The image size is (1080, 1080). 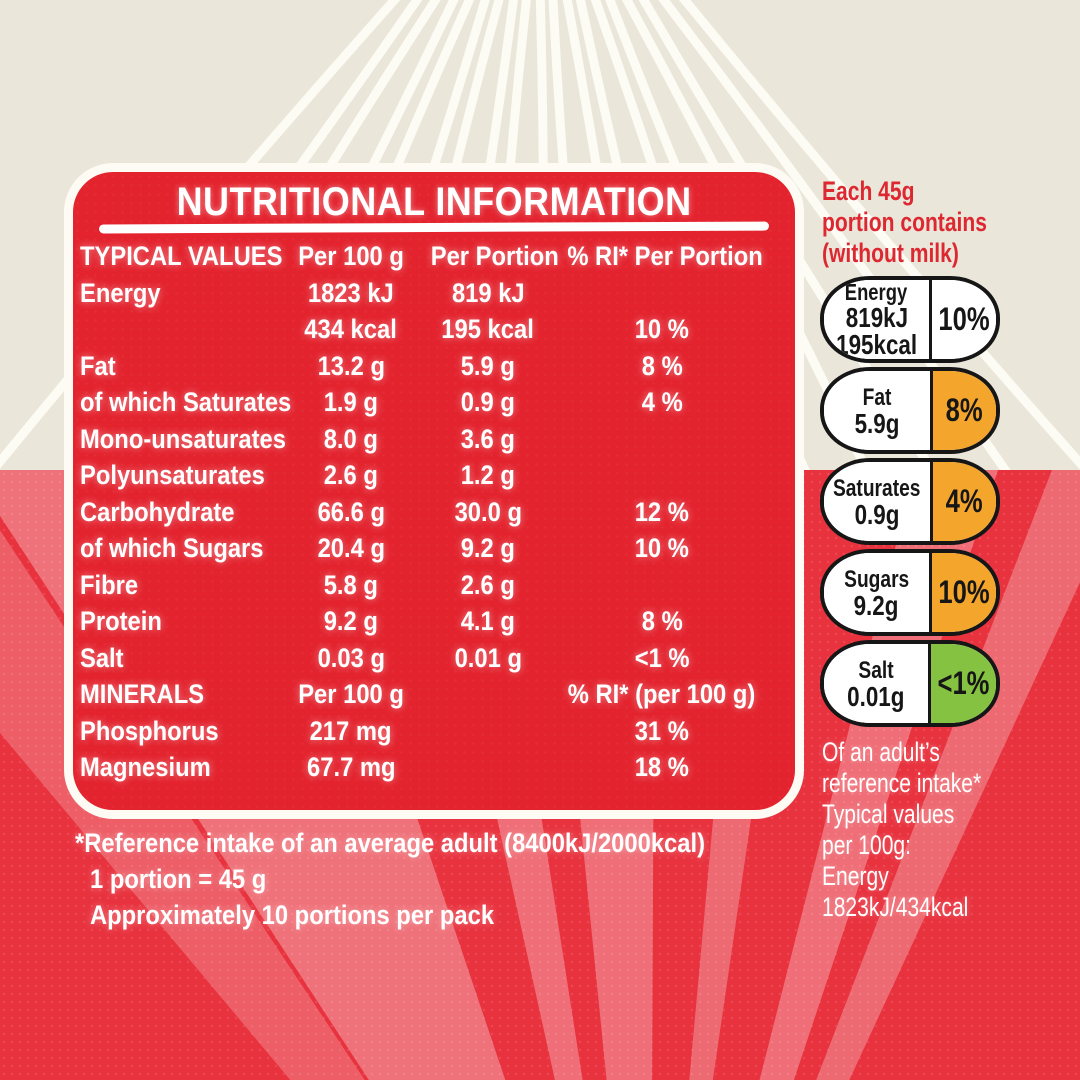 I want to click on pill-saturates-percent-cell: 4%, so click(x=964, y=501).